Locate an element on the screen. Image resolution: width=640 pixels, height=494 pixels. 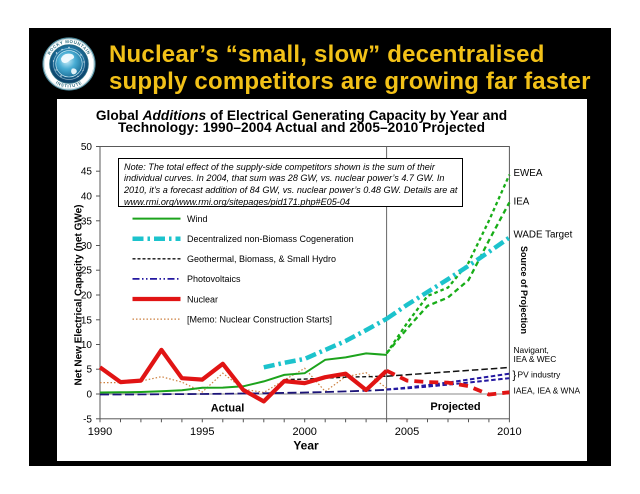
svg-text: Nuclear is located at coordinates (202, 299).